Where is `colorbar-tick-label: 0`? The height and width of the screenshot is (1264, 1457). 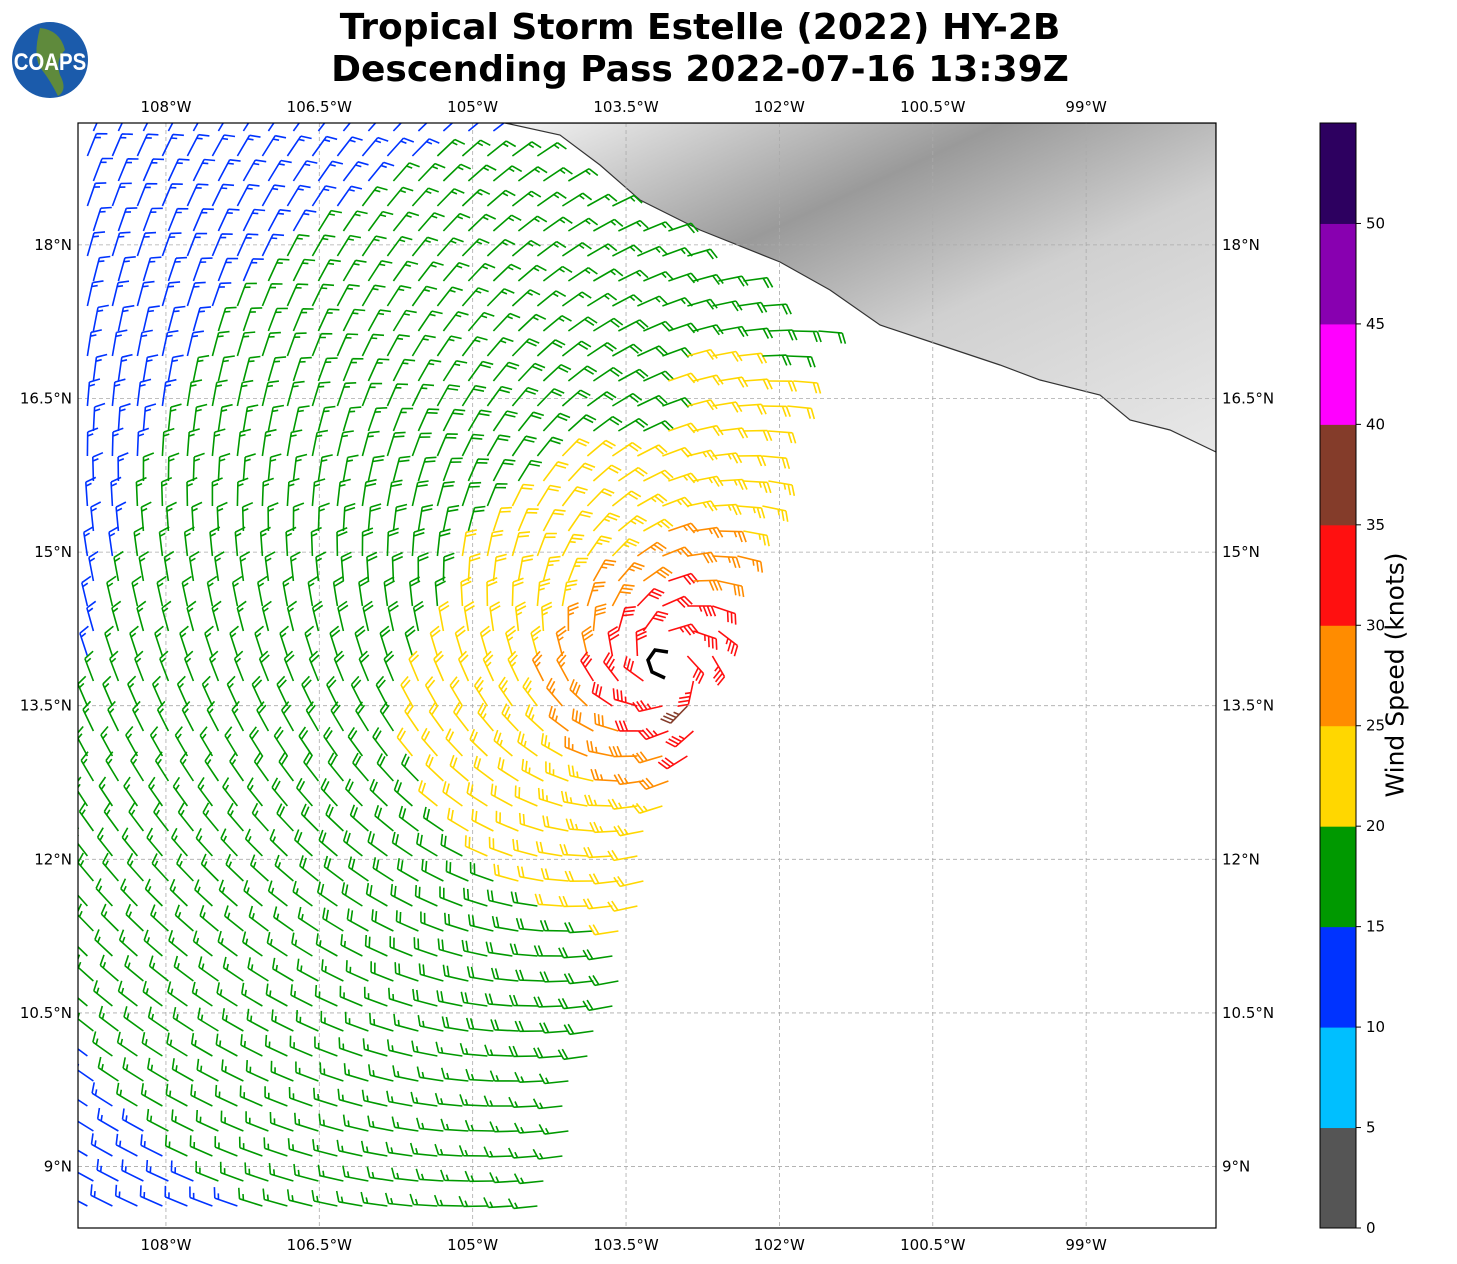 colorbar-tick-label: 0 is located at coordinates (1371, 1228).